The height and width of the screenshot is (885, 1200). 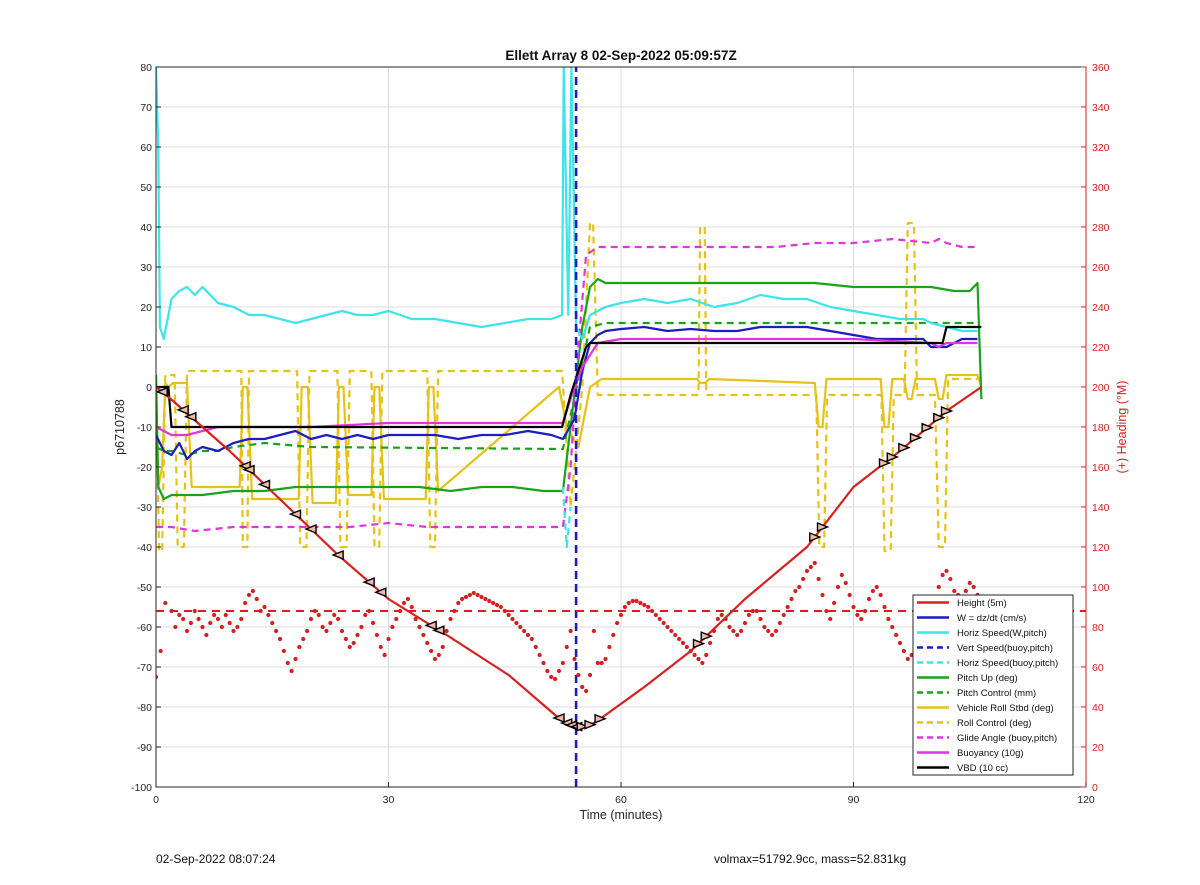 What do you see at coordinates (1101, 68) in the screenshot?
I see `y2-tick-label: 360` at bounding box center [1101, 68].